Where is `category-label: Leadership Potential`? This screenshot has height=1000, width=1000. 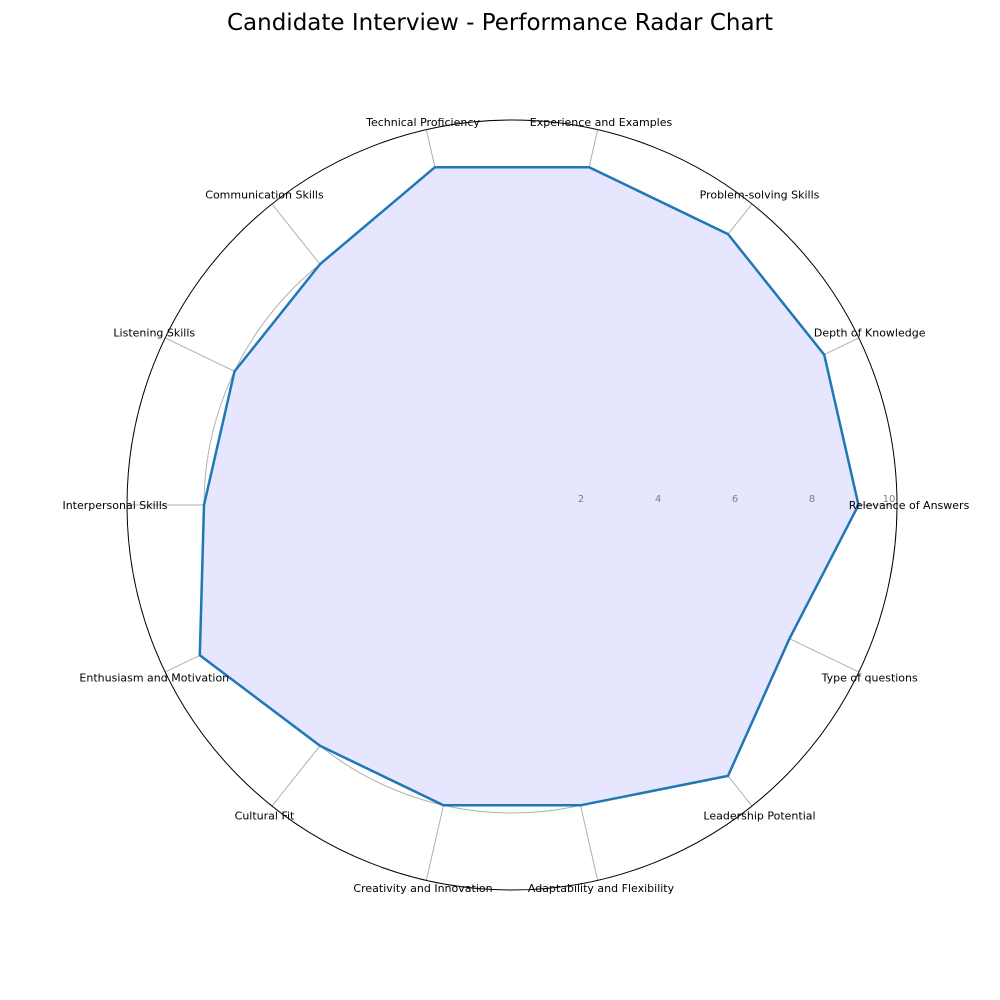 category-label: Leadership Potential is located at coordinates (759, 815).